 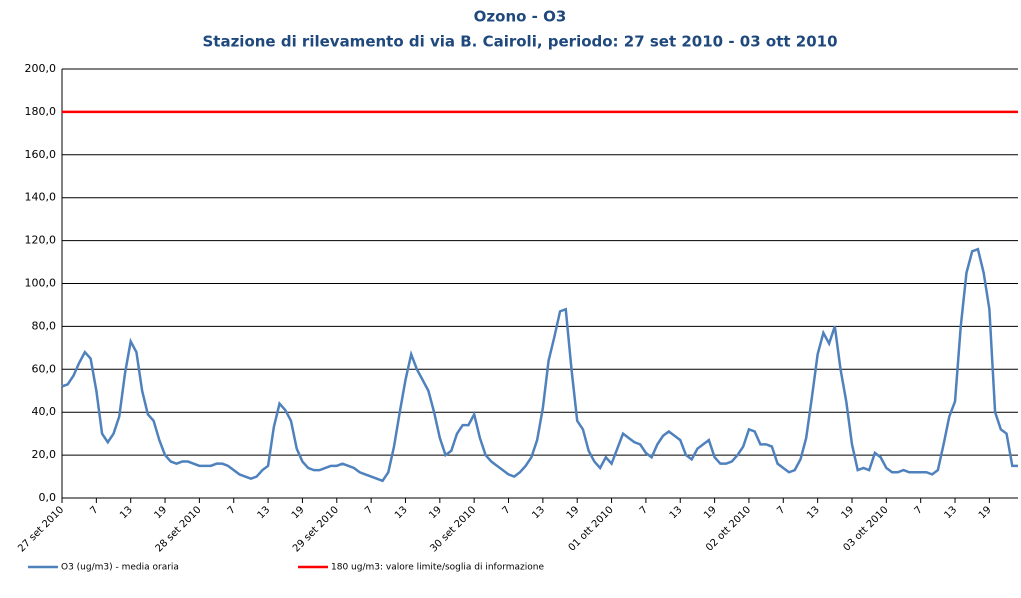 I want to click on y-tick-label: 0,0, so click(x=48, y=497).